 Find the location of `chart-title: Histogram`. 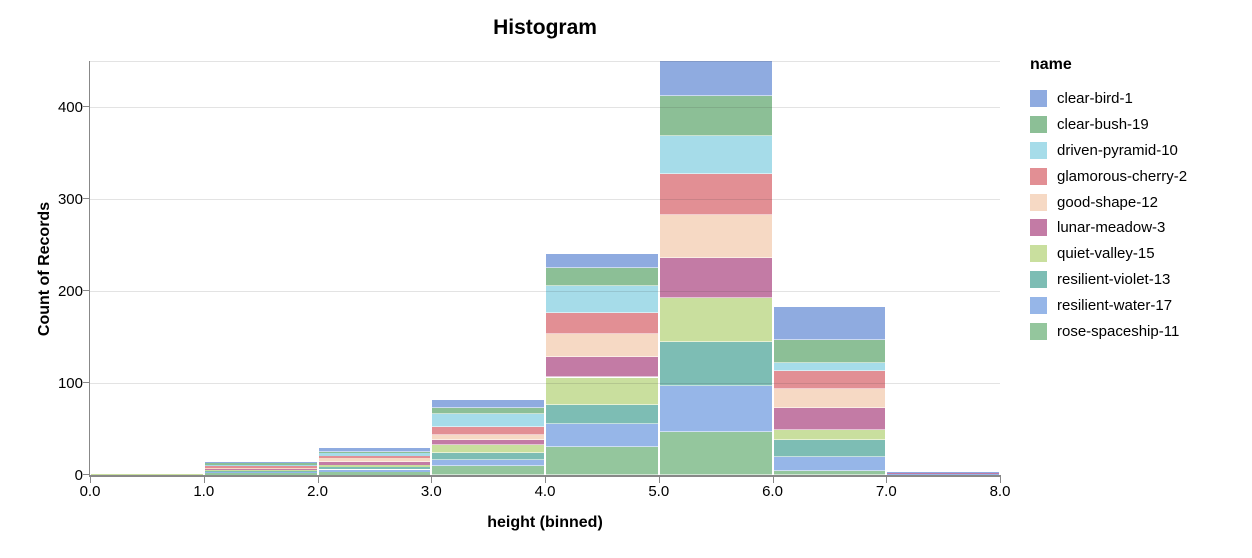

chart-title: Histogram is located at coordinates (545, 27).